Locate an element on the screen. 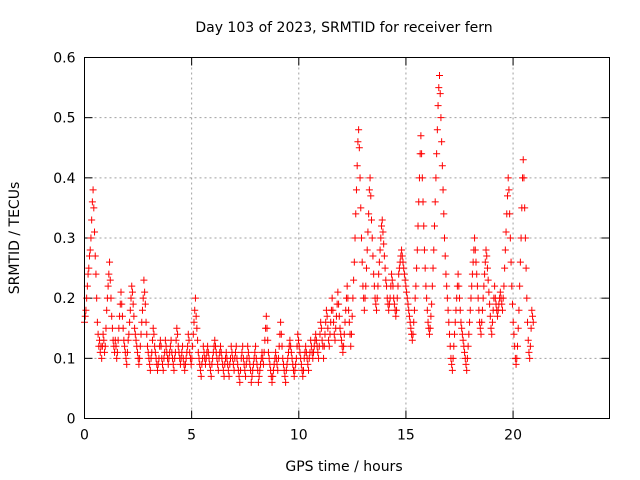  y-tick-label: 0.3 is located at coordinates (64, 239).